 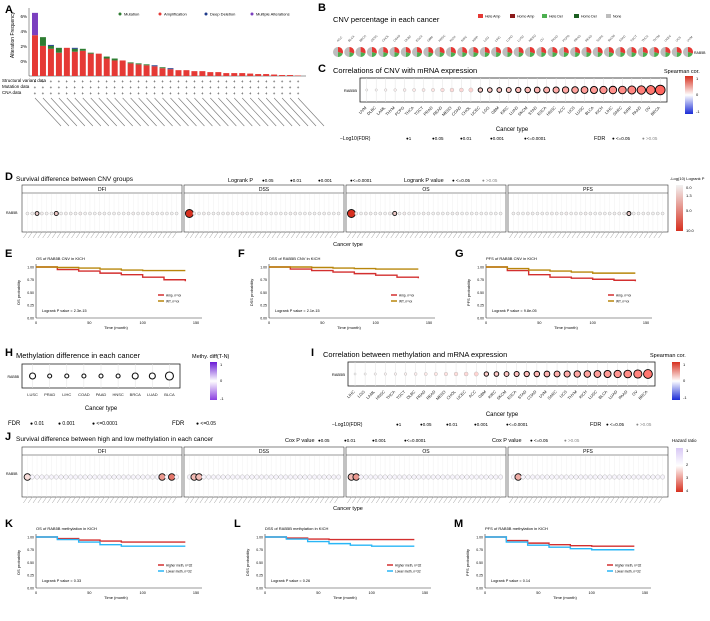 I want to click on d-logrank-005: ●0.05, so click(x=268, y=180).